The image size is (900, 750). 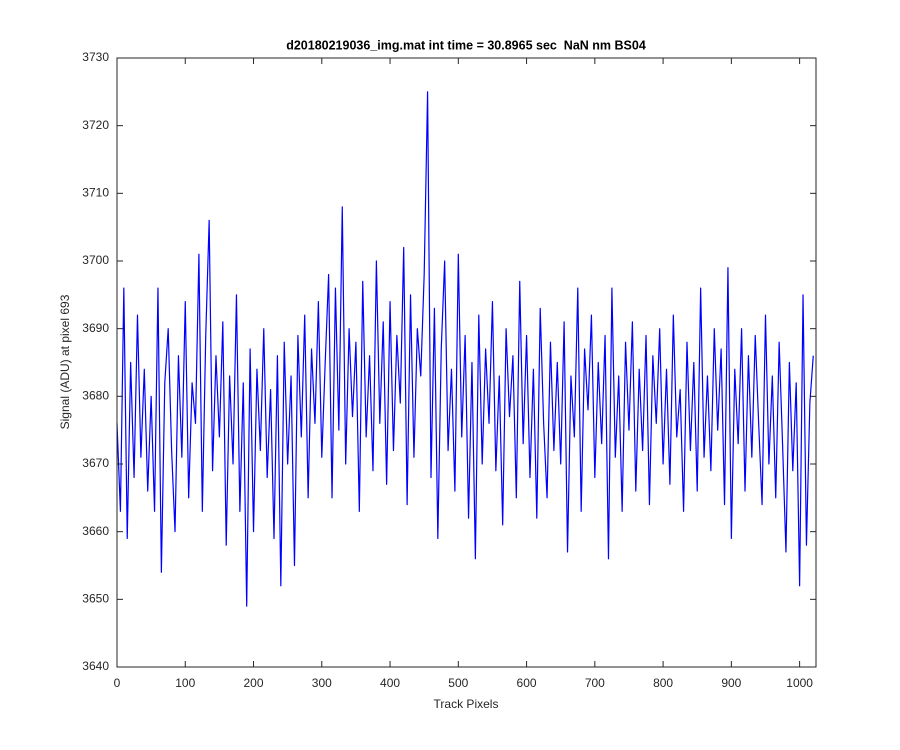 What do you see at coordinates (390, 683) in the screenshot?
I see `x-tick-label: 400` at bounding box center [390, 683].